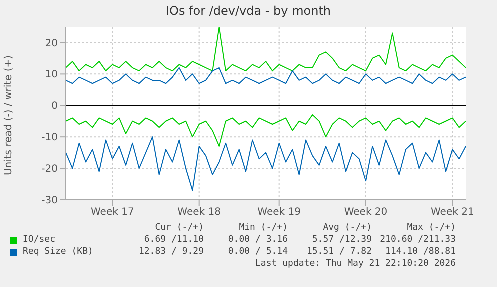 This screenshot has height=287, width=497. What do you see at coordinates (355, 264) in the screenshot?
I see `text: Last update: Thu May 21 22:10:20 2026` at bounding box center [355, 264].